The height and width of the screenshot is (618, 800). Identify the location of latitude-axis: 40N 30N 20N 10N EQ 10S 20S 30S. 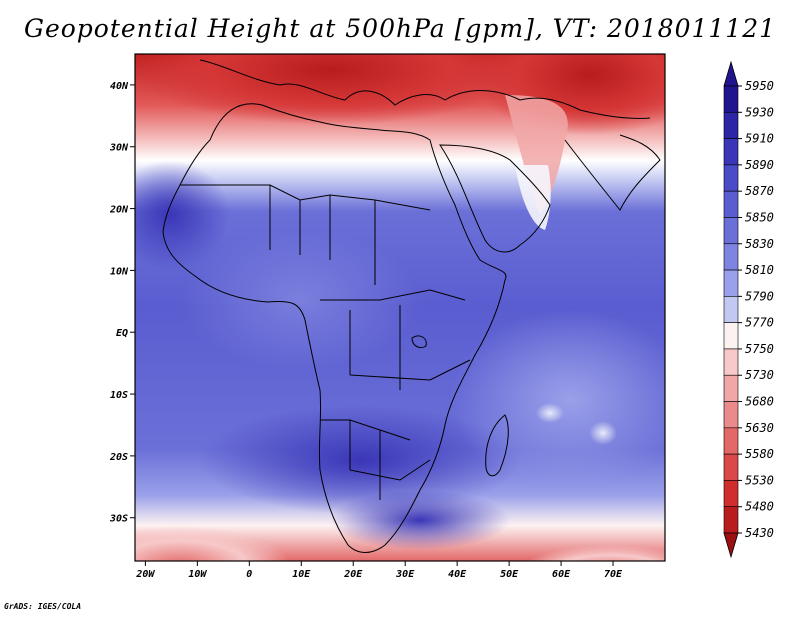
(122, 303).